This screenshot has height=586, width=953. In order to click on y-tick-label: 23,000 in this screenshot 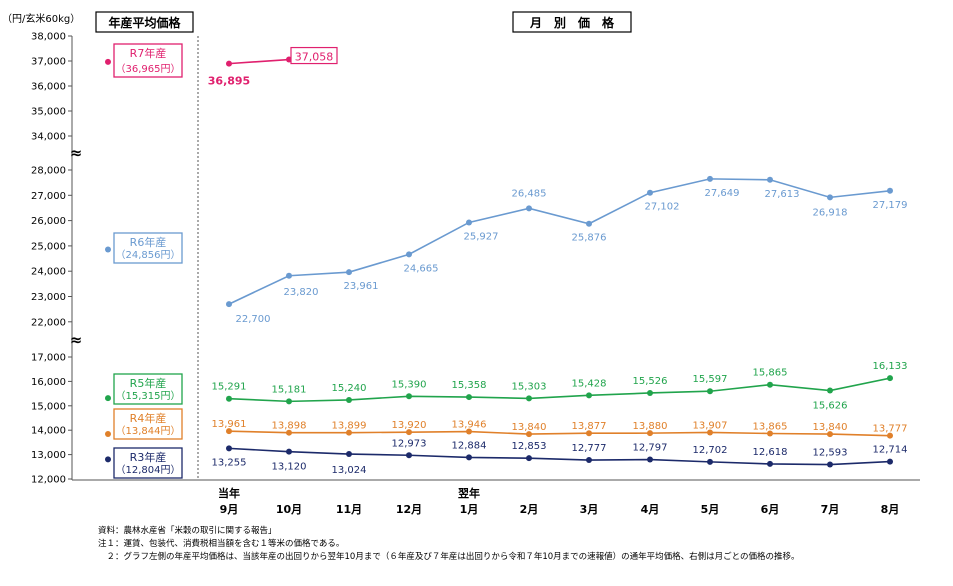, I will do `click(48, 297)`.